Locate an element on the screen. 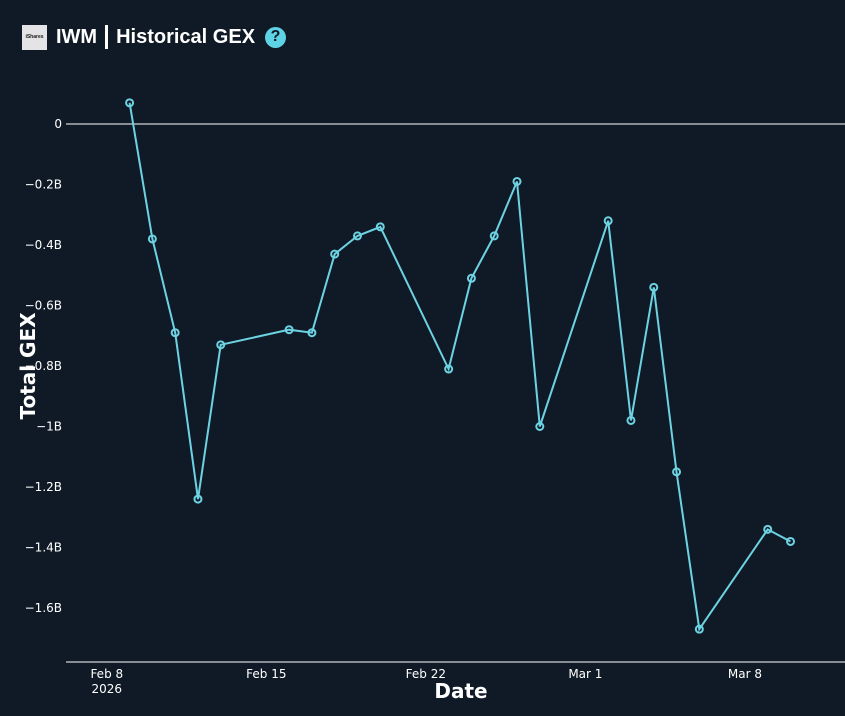 This screenshot has width=845, height=716. y-tick-label: −0.6B is located at coordinates (43, 306).